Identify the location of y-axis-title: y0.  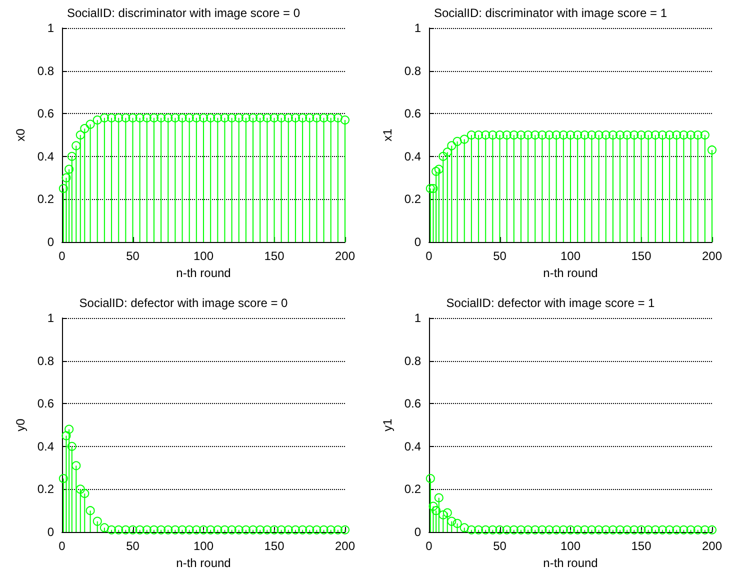
(20, 425).